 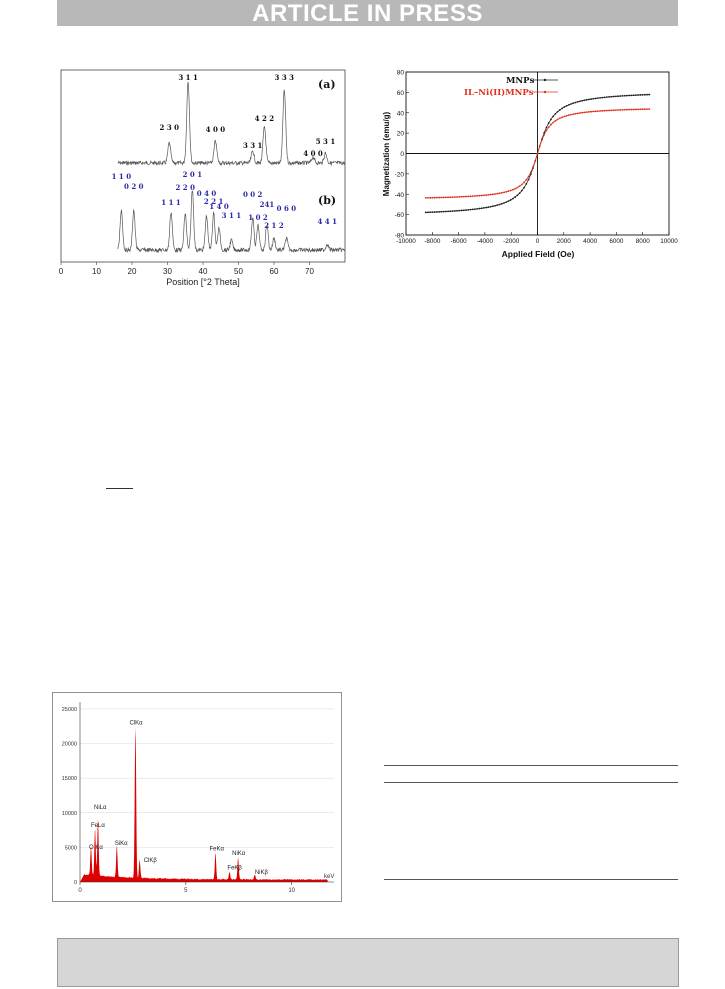 What do you see at coordinates (238, 271) in the screenshot?
I see `xrd-x-tick-label: 50` at bounding box center [238, 271].